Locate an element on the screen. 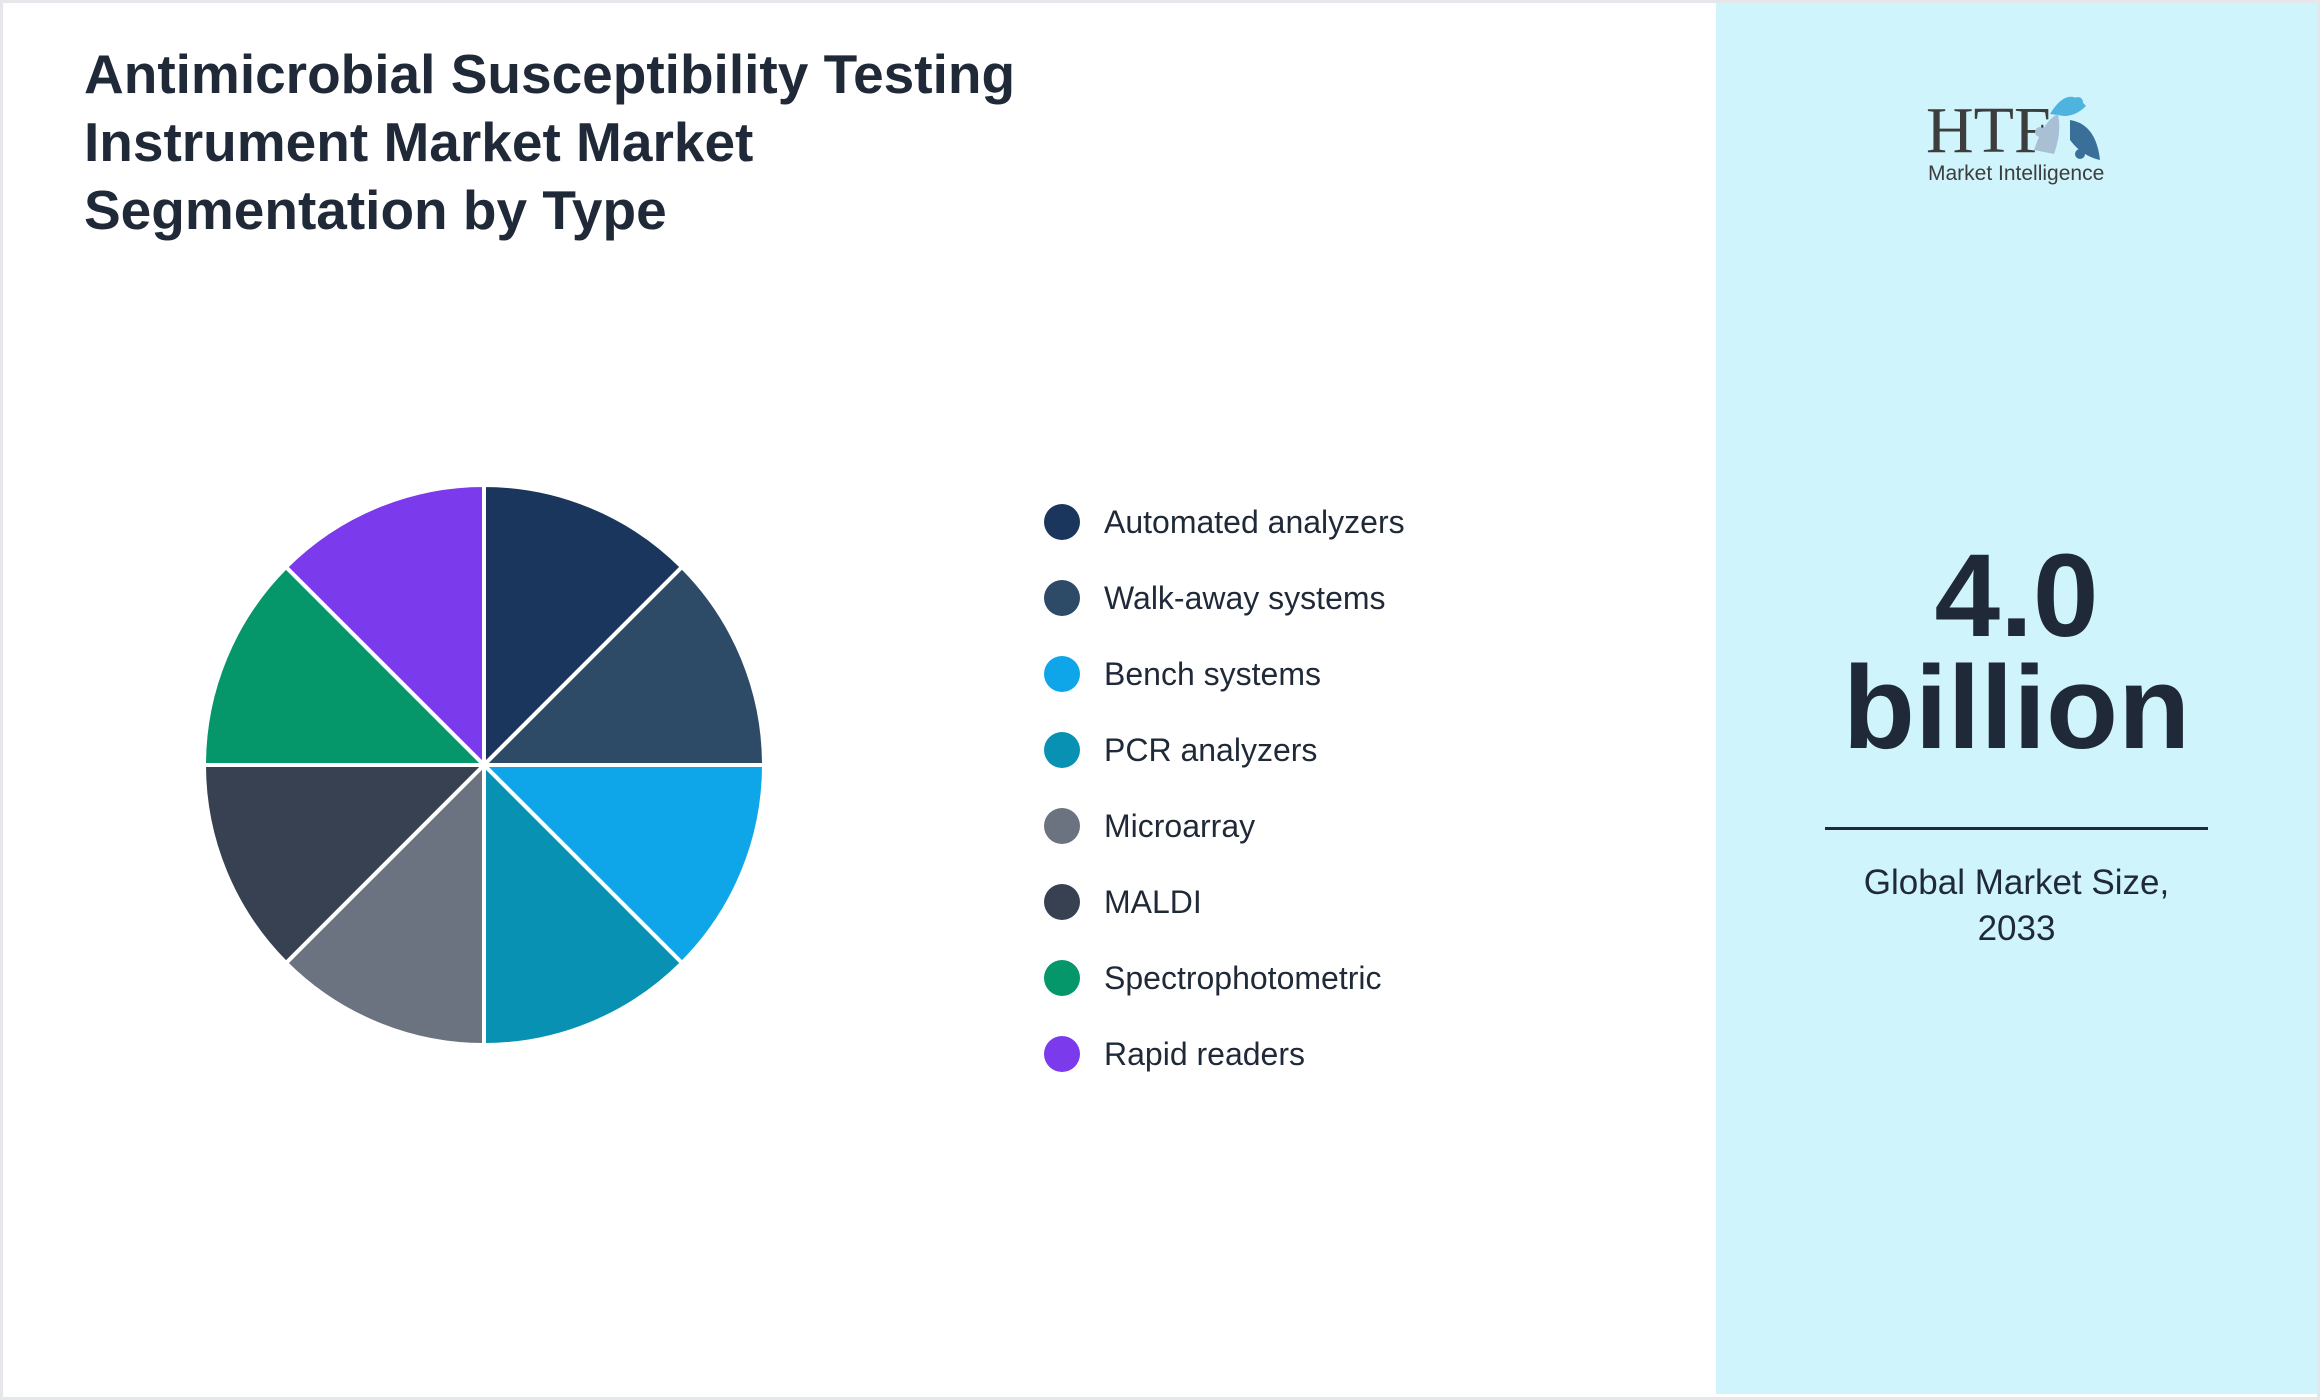 The height and width of the screenshot is (1400, 2320). market-size-value: 4.0 billion is located at coordinates (2016, 652).